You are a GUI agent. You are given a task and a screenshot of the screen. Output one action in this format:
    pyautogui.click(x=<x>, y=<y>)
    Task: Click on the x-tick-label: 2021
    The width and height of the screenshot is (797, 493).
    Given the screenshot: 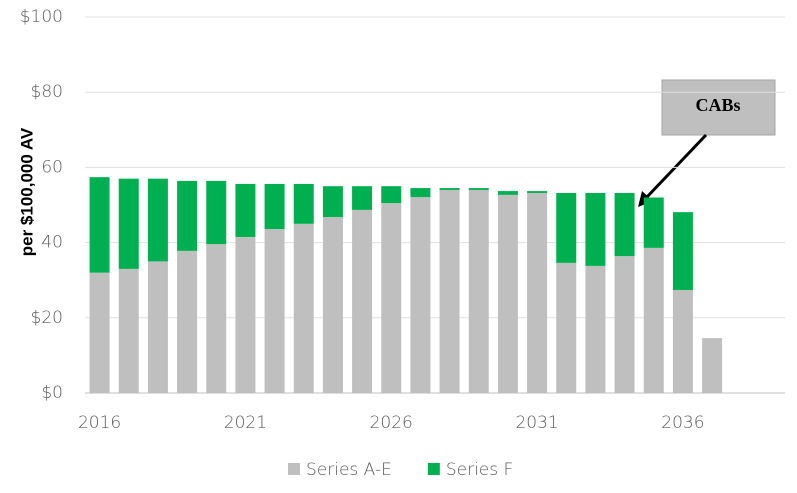 What is the action you would take?
    pyautogui.click(x=245, y=423)
    